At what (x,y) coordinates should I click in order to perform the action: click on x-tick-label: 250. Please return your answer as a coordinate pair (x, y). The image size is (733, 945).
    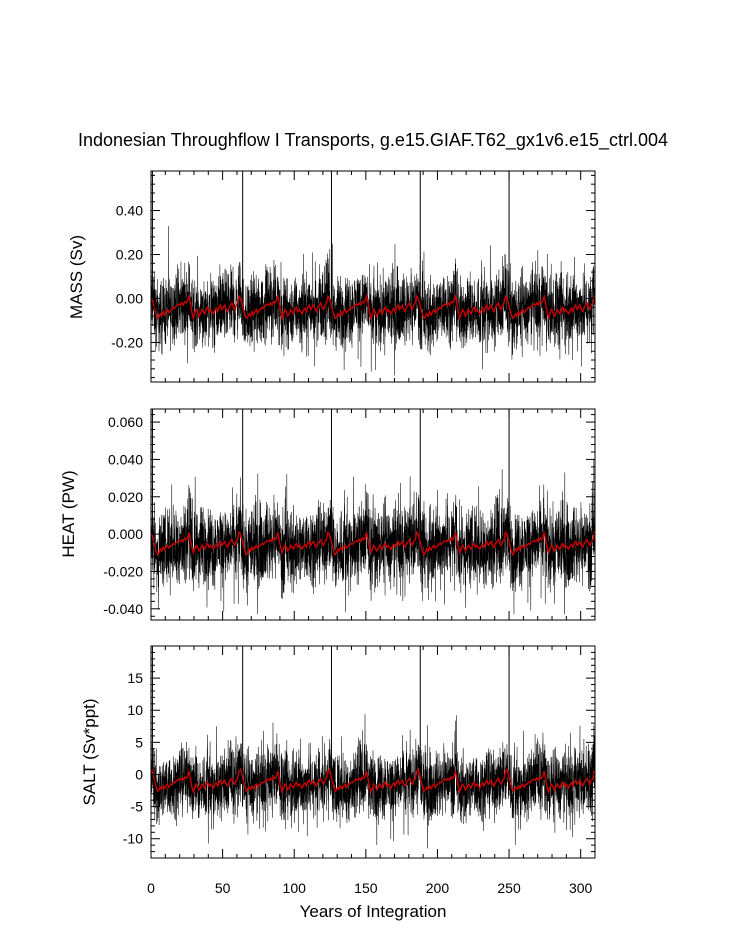
    Looking at the image, I should click on (509, 888).